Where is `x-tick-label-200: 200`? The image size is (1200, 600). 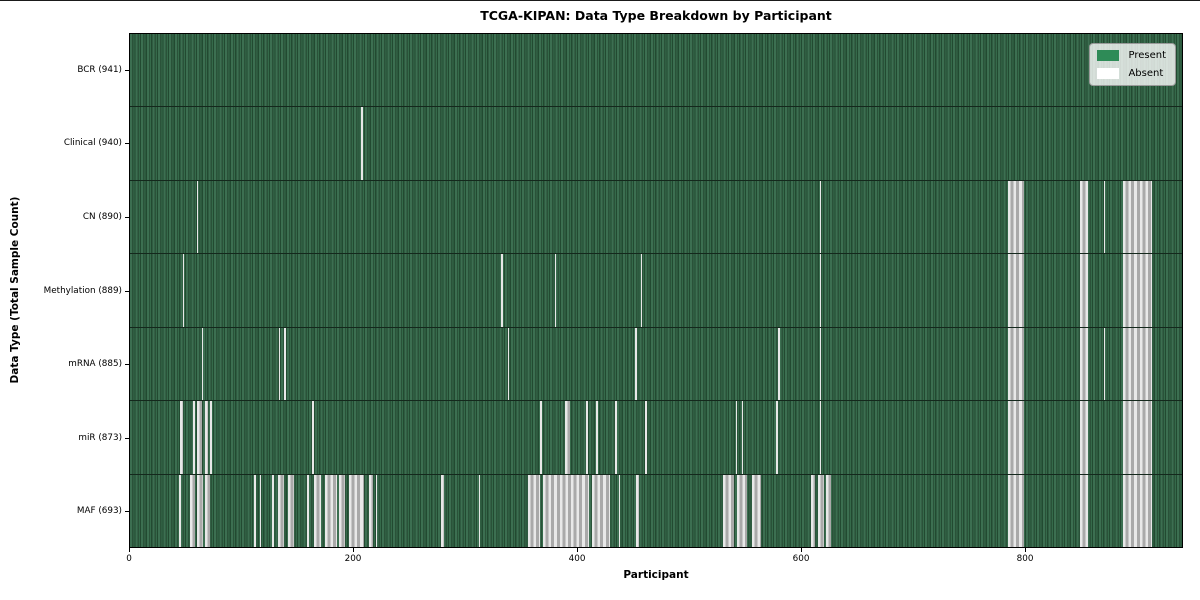
x-tick-label-200: 200 is located at coordinates (353, 559).